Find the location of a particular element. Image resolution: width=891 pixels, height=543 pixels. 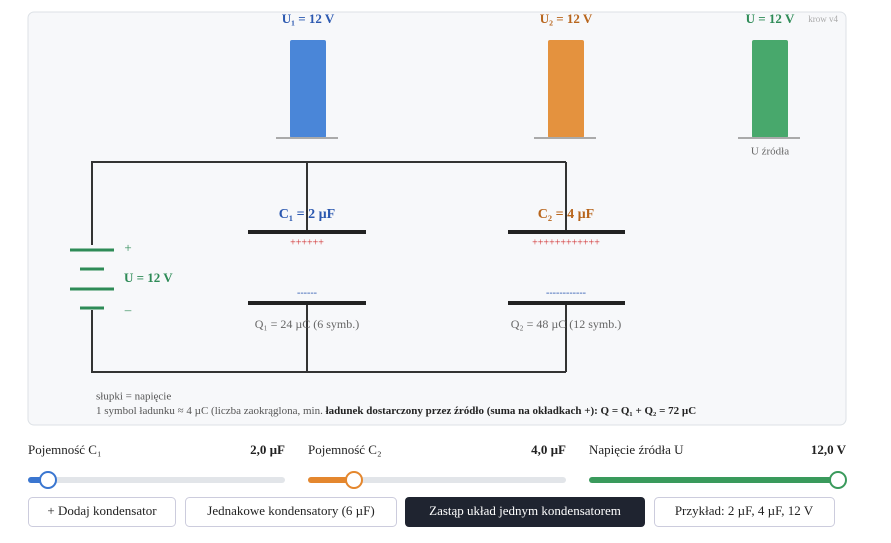

button-active is located at coordinates (525, 512).